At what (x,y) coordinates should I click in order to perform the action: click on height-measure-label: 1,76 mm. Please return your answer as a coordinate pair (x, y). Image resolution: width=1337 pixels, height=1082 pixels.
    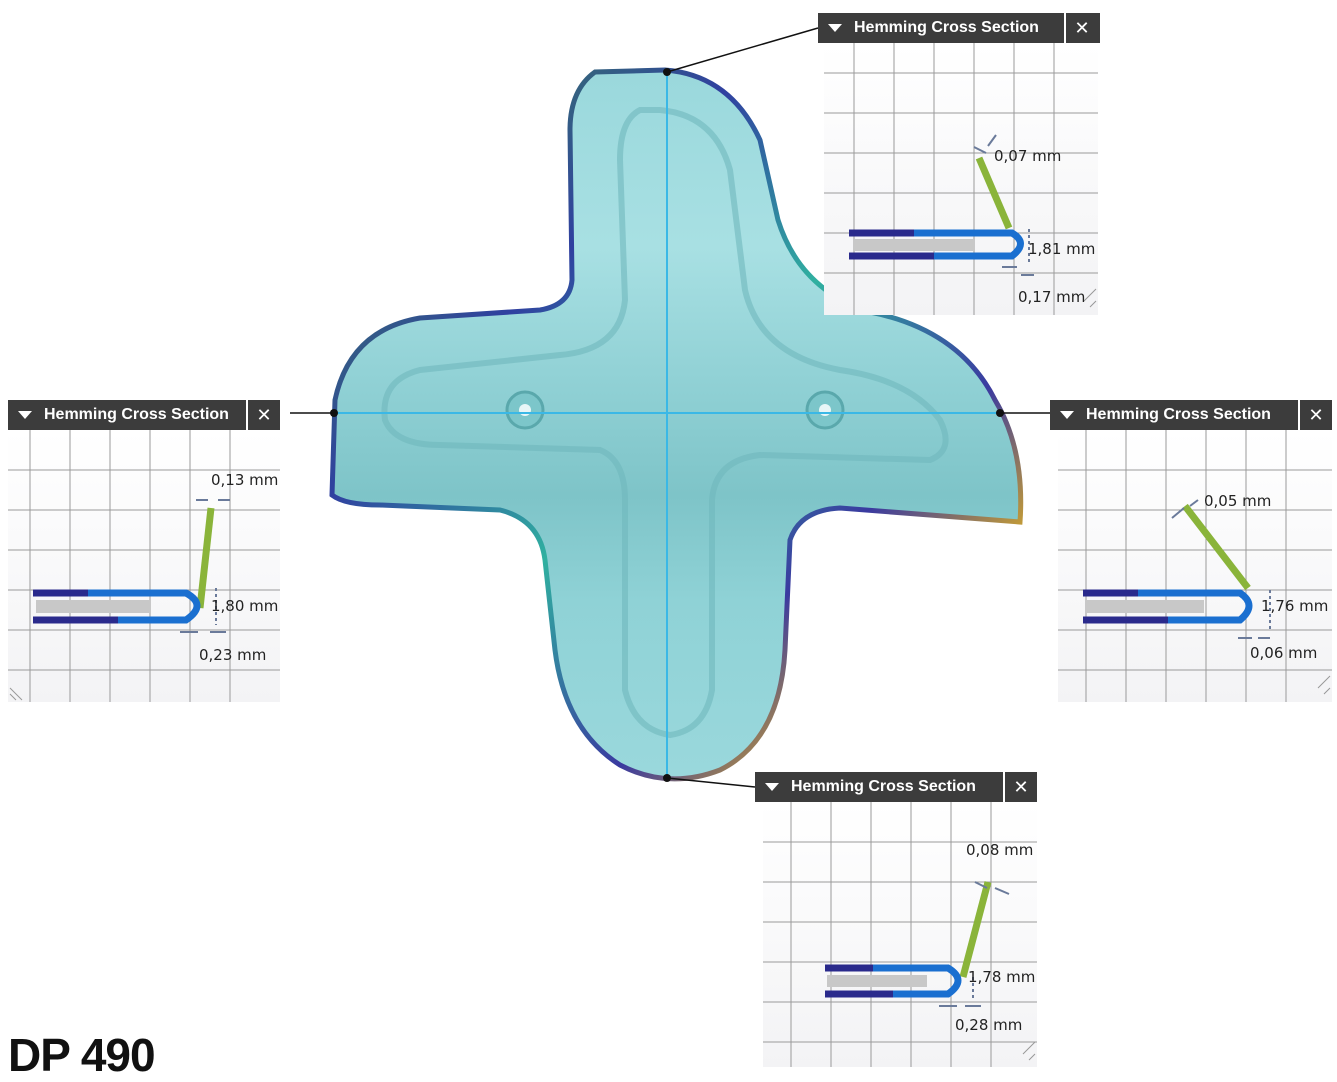
    Looking at the image, I should click on (1294, 606).